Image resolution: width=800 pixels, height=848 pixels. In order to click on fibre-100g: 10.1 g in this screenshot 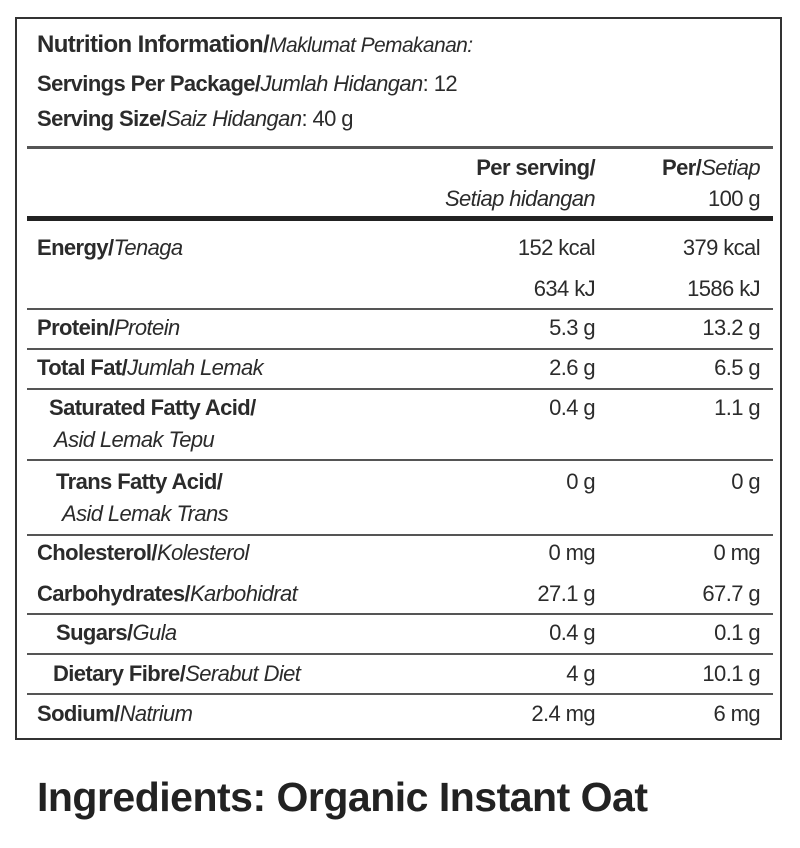, I will do `click(731, 673)`.